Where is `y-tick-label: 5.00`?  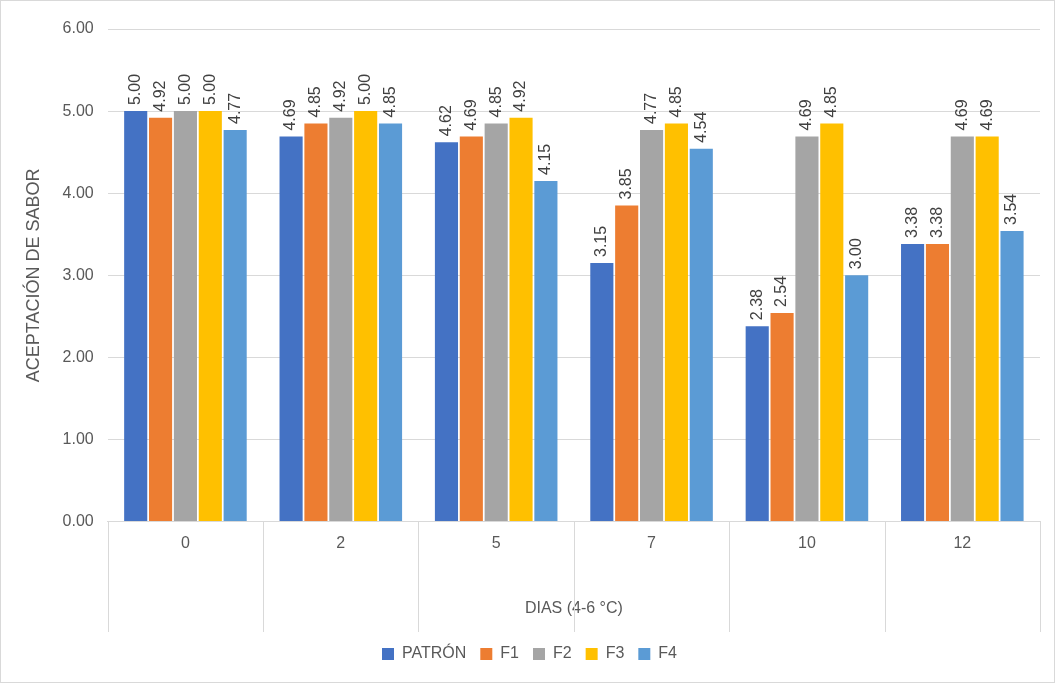 y-tick-label: 5.00 is located at coordinates (78, 110).